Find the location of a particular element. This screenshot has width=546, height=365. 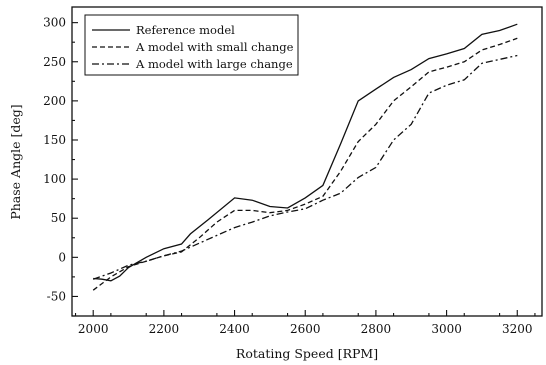

y-tick-label: 200 is located at coordinates (54, 101).